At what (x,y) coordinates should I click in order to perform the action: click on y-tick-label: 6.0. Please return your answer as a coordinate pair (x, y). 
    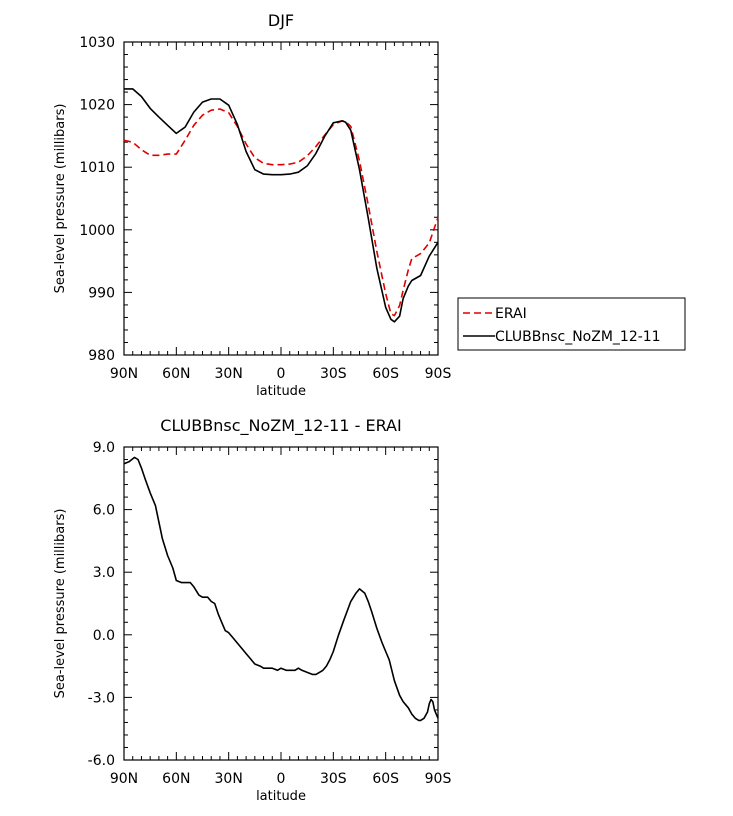
    Looking at the image, I should click on (104, 511).